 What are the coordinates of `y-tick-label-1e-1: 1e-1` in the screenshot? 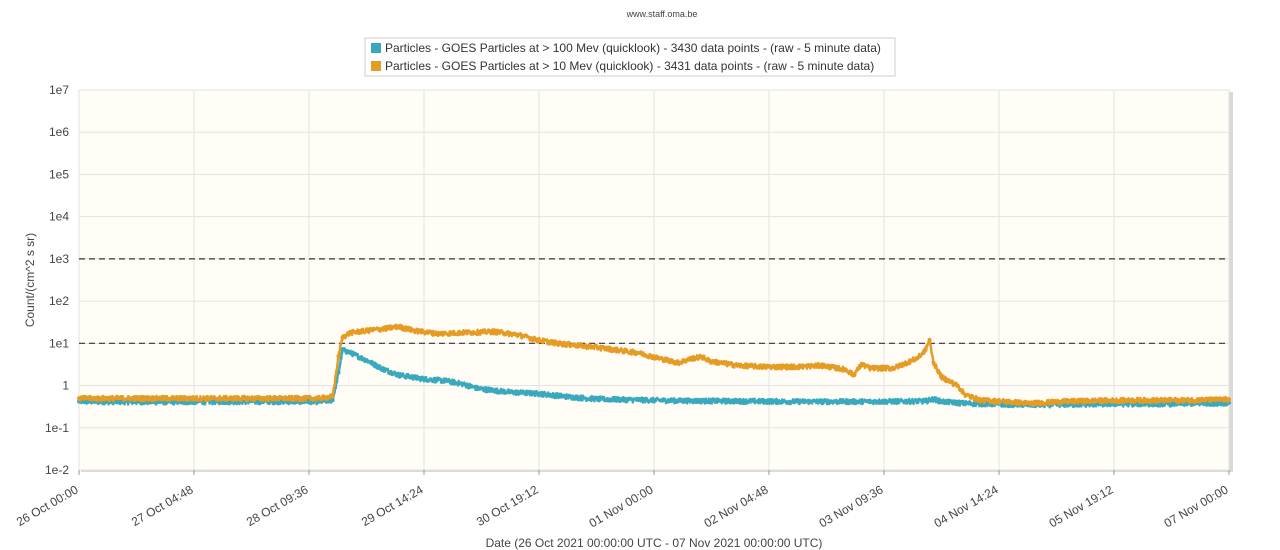 It's located at (57, 428).